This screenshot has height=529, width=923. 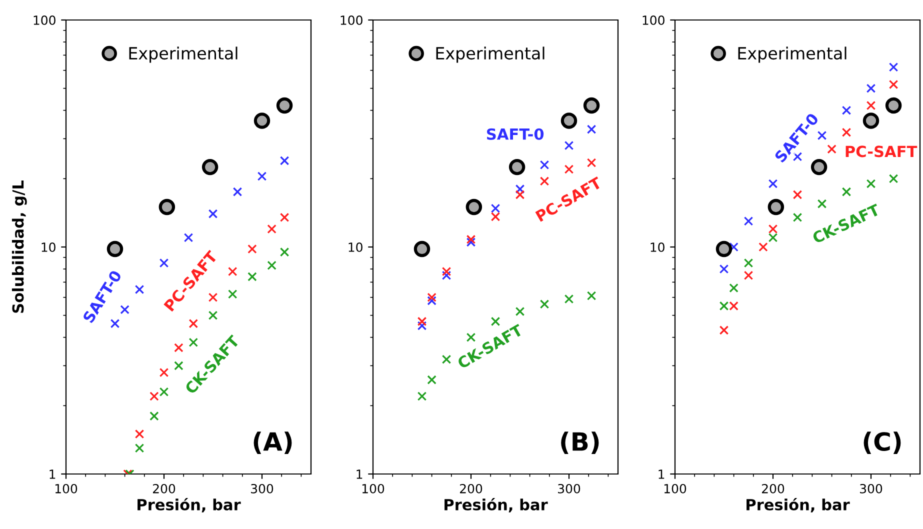 I want to click on series-label: SAFT-0, so click(x=515, y=134).